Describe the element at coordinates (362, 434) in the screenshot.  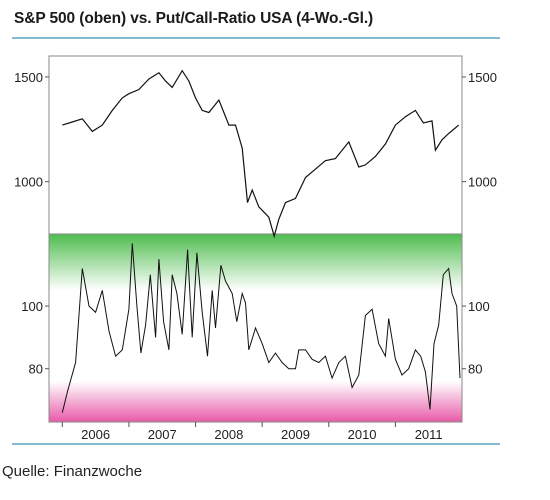
I see `xtick-label: 2010` at that location.